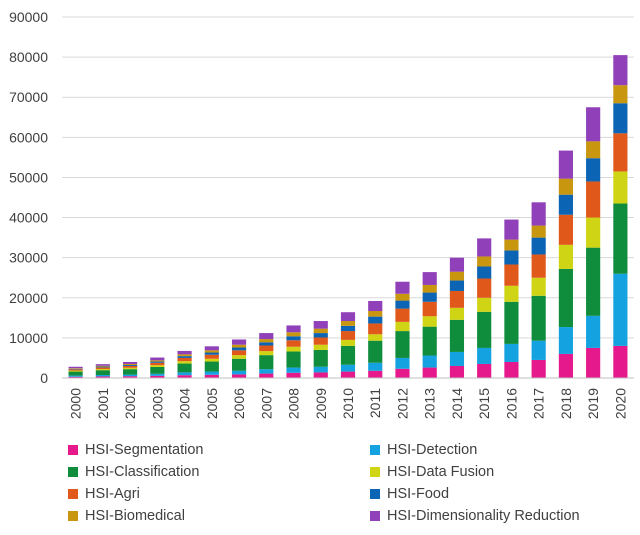 The height and width of the screenshot is (535, 640). I want to click on bar-hsi-data-fusion-2012, so click(402, 326).